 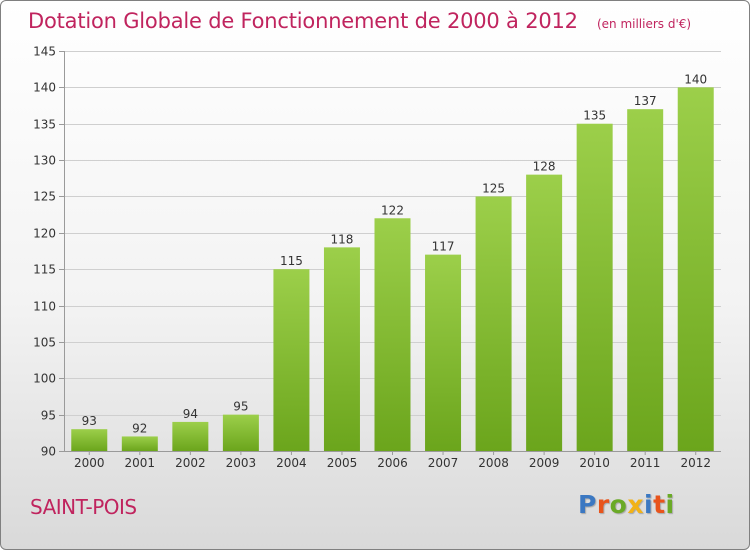 I want to click on data-label: 117, so click(x=443, y=247).